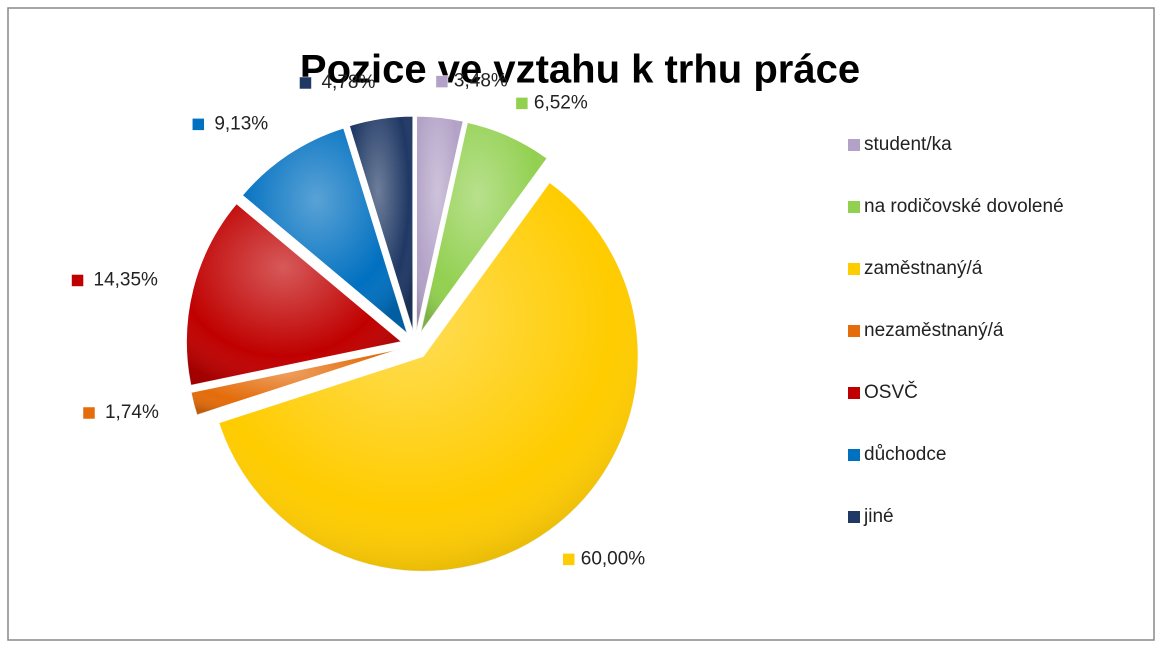 The image size is (1162, 648). What do you see at coordinates (934, 330) in the screenshot?
I see `legend-label: nezaměstnaný/á` at bounding box center [934, 330].